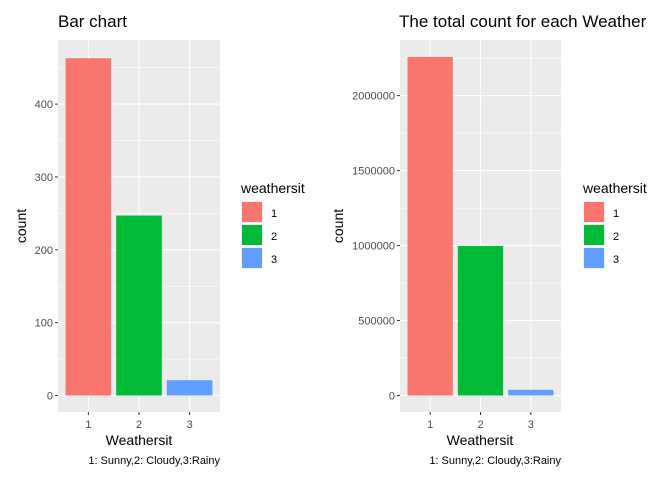 The height and width of the screenshot is (480, 672). I want to click on chart-2-legend-title: weathersit, so click(614, 188).